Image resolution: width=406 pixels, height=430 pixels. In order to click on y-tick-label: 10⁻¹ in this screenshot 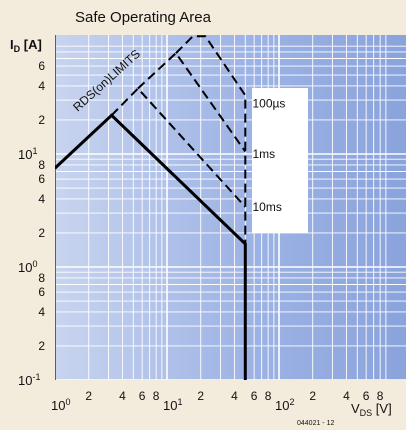, I will do `click(29, 380)`.